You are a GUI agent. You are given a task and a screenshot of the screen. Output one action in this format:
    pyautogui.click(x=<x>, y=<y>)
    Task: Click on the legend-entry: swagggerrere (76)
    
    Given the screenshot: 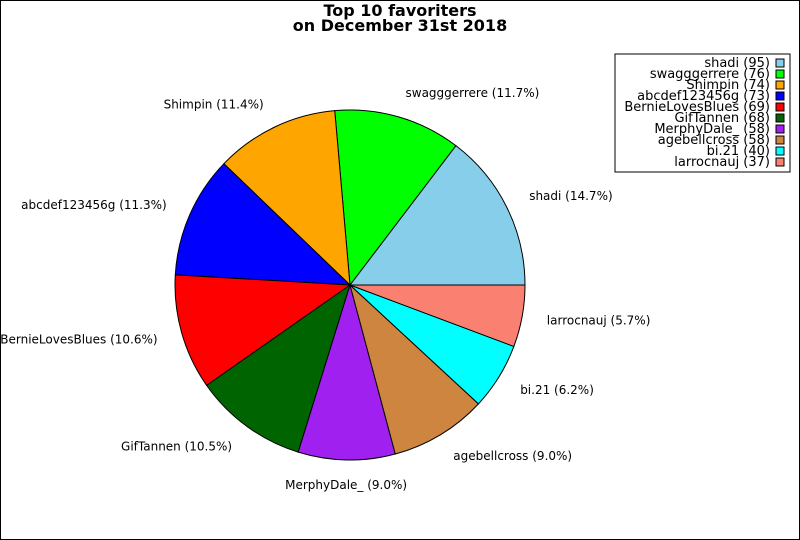 What is the action you would take?
    pyautogui.click(x=710, y=74)
    